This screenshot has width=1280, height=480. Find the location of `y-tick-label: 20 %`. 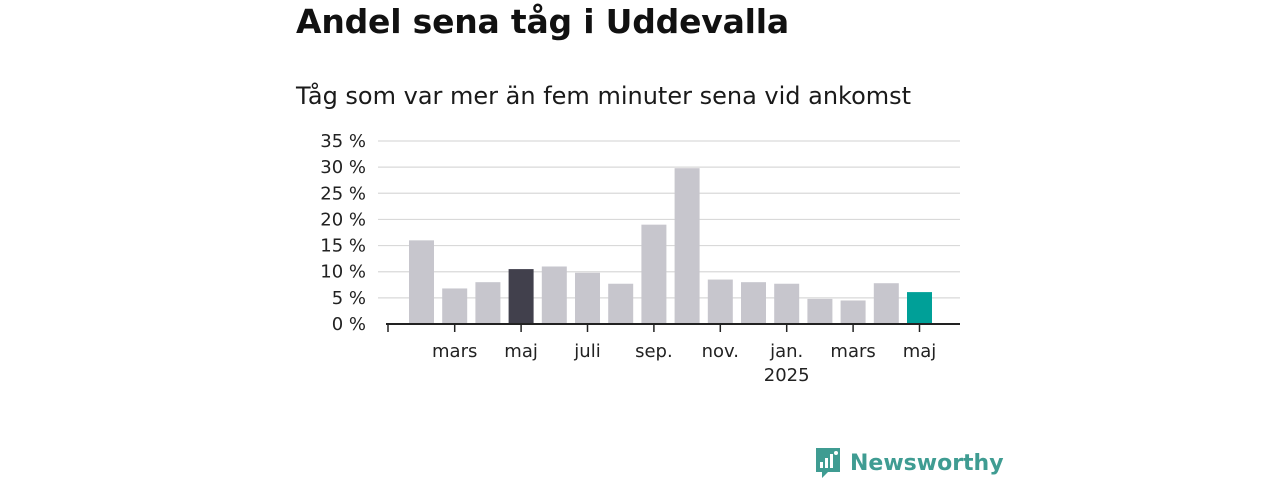

y-tick-label: 20 % is located at coordinates (343, 219).